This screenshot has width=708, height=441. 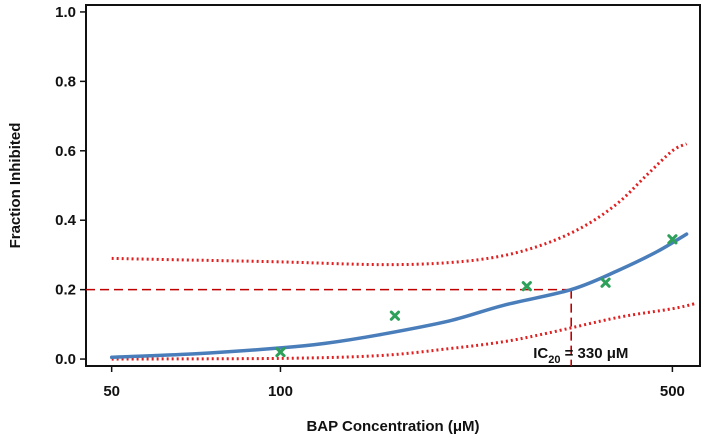 I want to click on x-tick-label: 100, so click(x=280, y=391).